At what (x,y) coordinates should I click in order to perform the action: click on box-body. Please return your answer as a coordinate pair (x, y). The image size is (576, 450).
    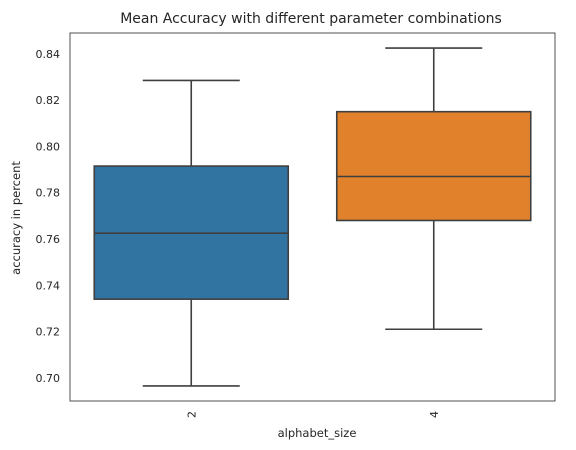
    Looking at the image, I should click on (433, 166).